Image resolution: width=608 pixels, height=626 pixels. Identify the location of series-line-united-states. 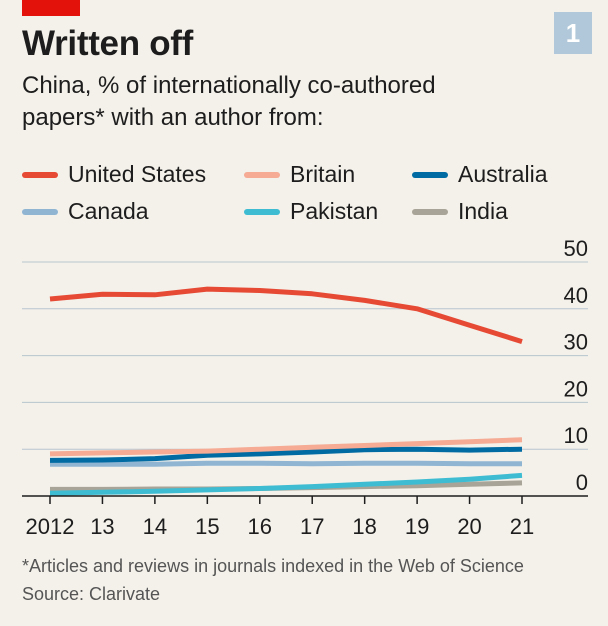
(286, 315).